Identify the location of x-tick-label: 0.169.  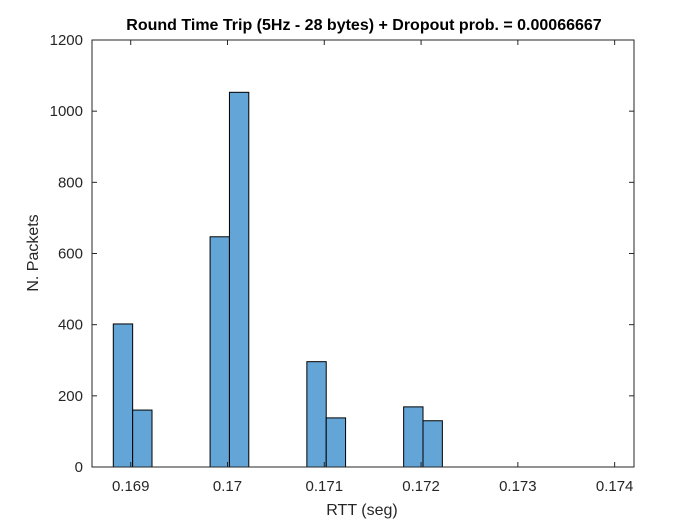
(131, 486).